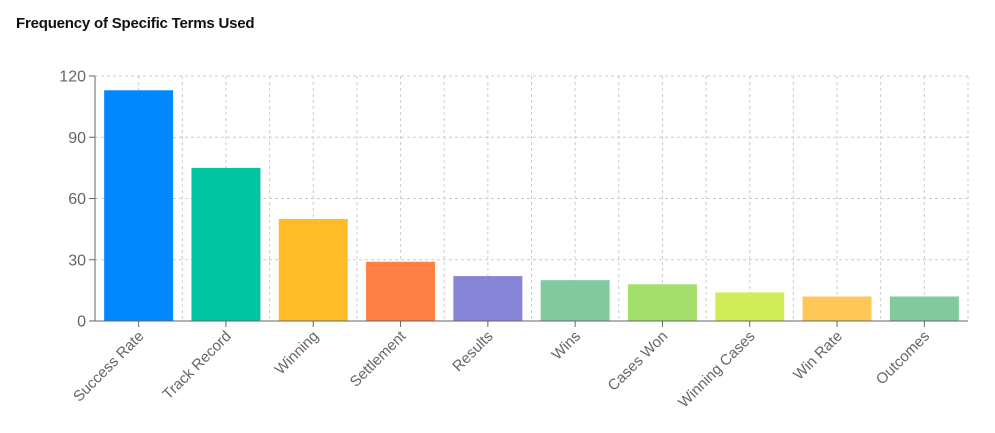 Image resolution: width=995 pixels, height=433 pixels. I want to click on bar-track-record, so click(226, 244).